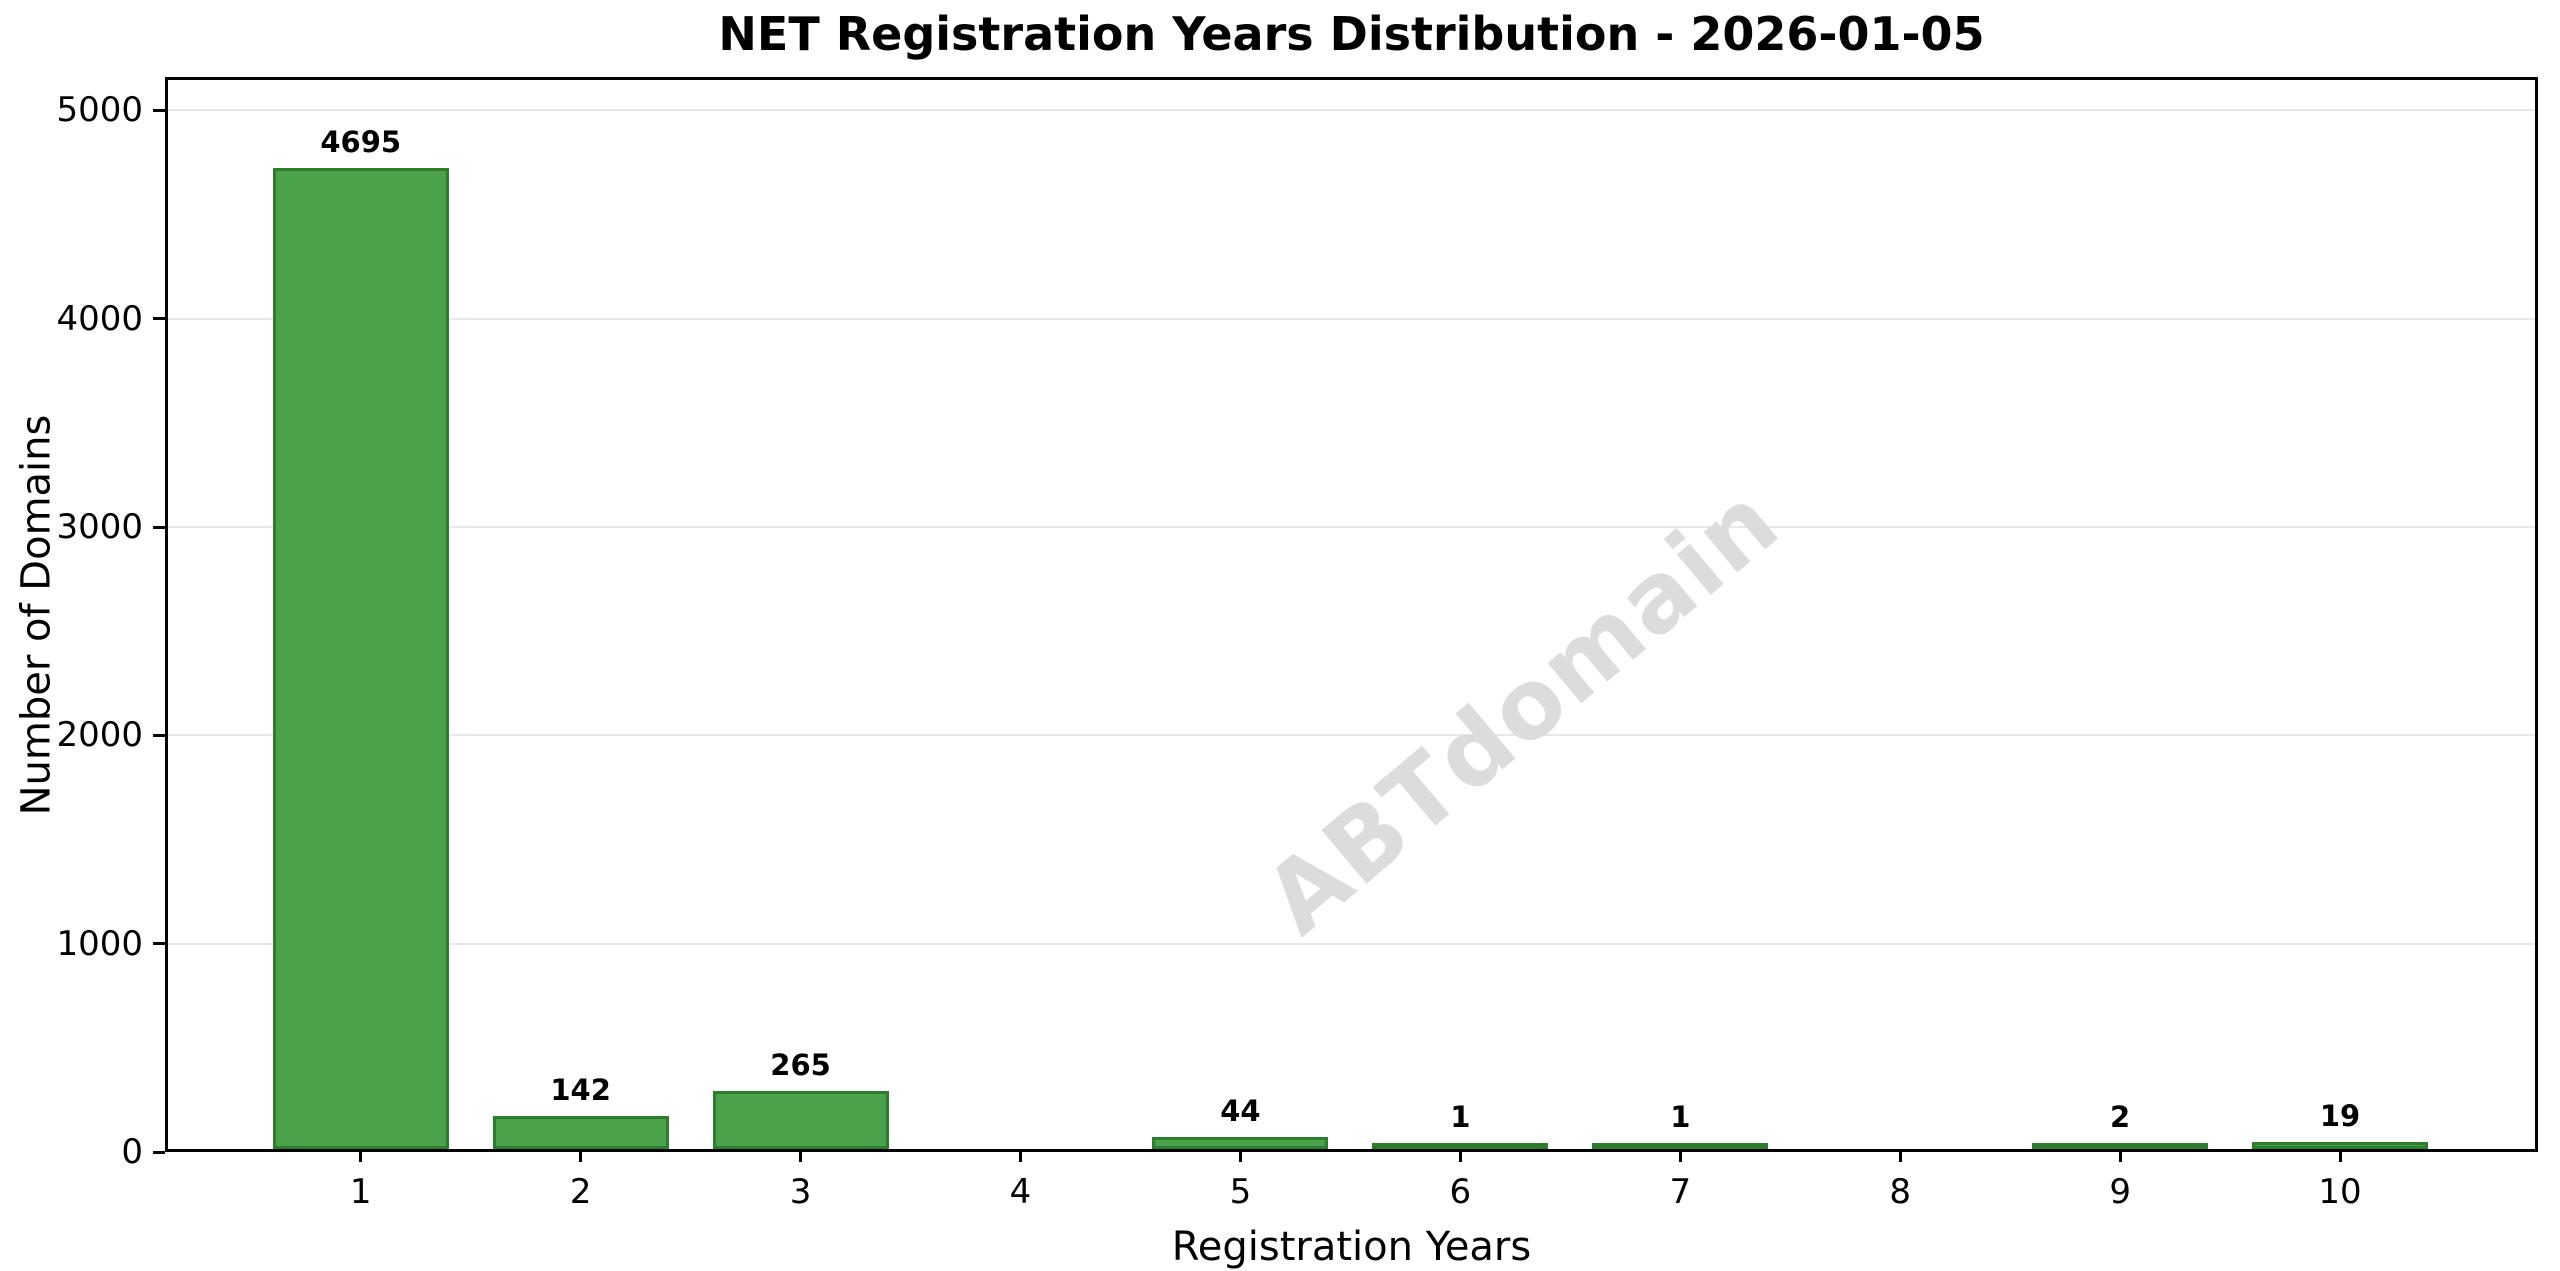 The height and width of the screenshot is (1271, 2560). Describe the element at coordinates (99, 735) in the screenshot. I see `y-tick-label-2000: 2000` at that location.